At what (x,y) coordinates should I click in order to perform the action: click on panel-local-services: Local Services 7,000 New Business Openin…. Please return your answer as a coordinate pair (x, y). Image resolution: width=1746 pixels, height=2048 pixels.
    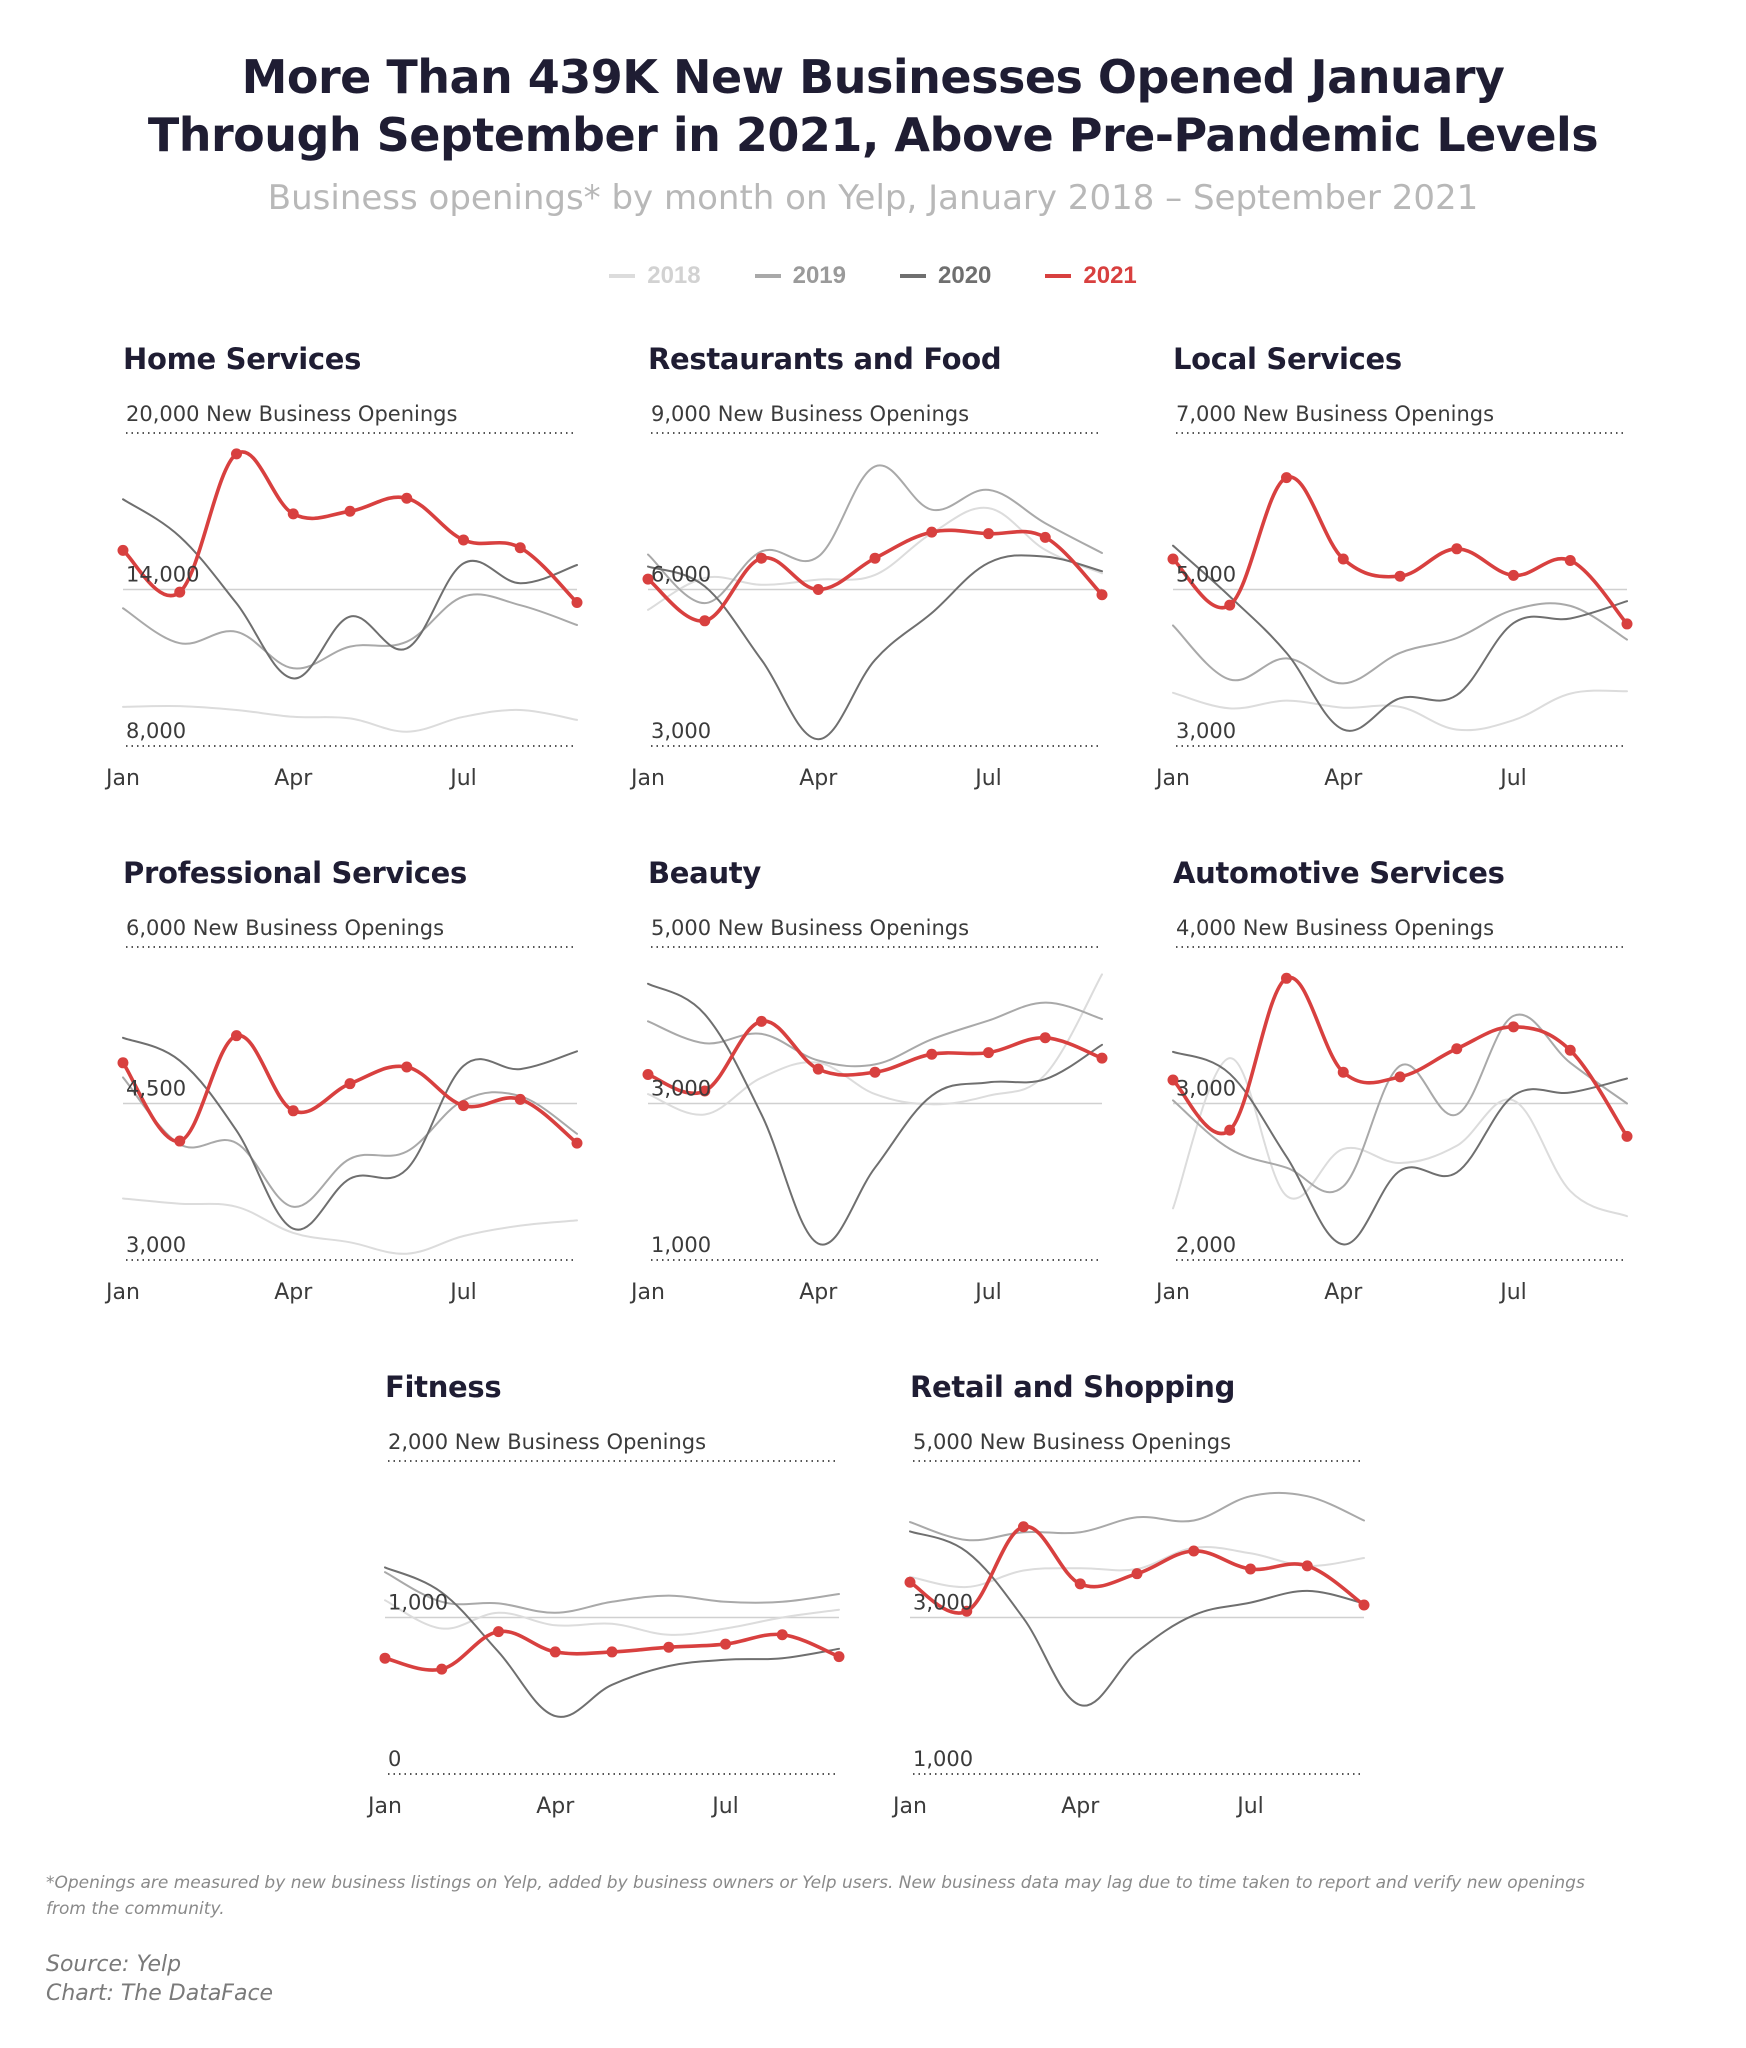
    Looking at the image, I should click on (1413, 572).